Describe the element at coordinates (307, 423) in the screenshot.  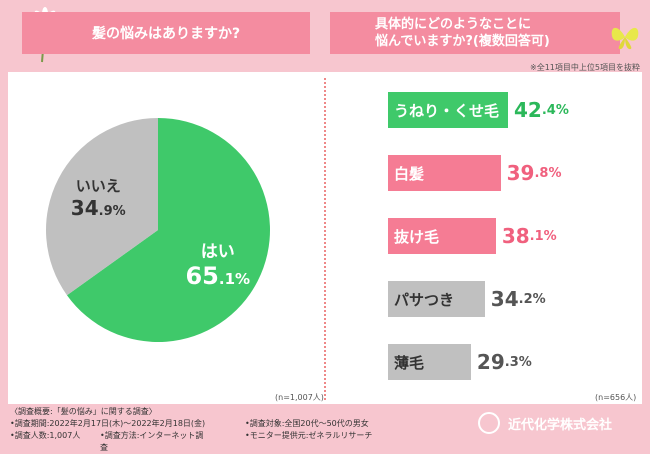
I see `survey-target: •調査対象:全国20代〜50代の男女` at that location.